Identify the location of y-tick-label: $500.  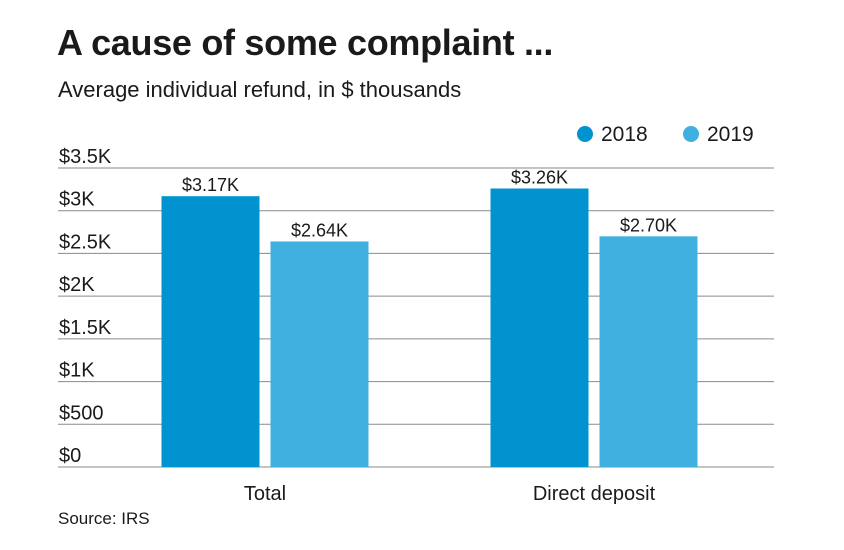
(81, 413).